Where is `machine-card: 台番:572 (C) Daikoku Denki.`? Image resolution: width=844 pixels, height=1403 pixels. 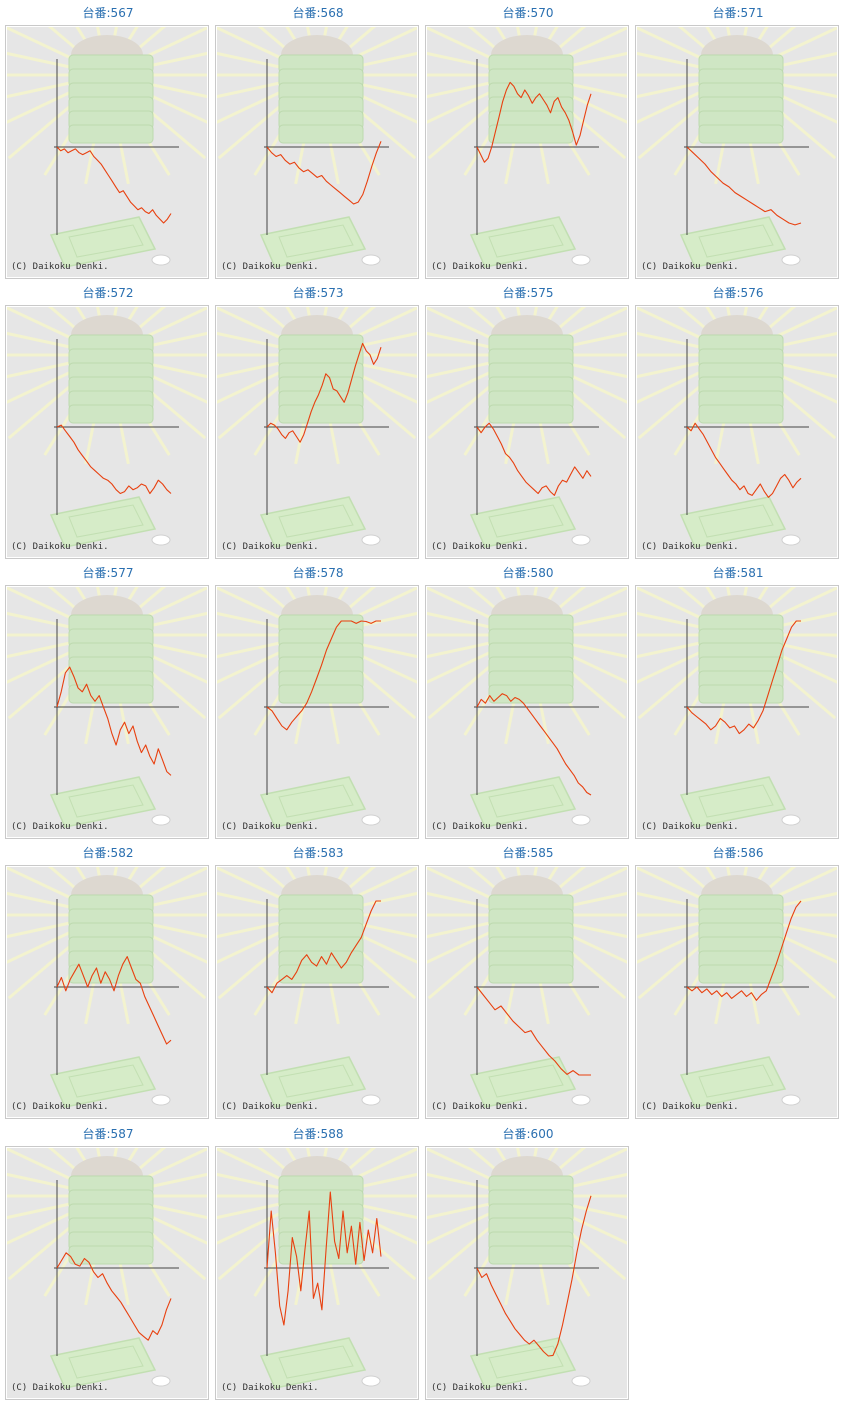
machine-card: 台番:572 (C) Daikoku Denki. is located at coordinates (108, 420).